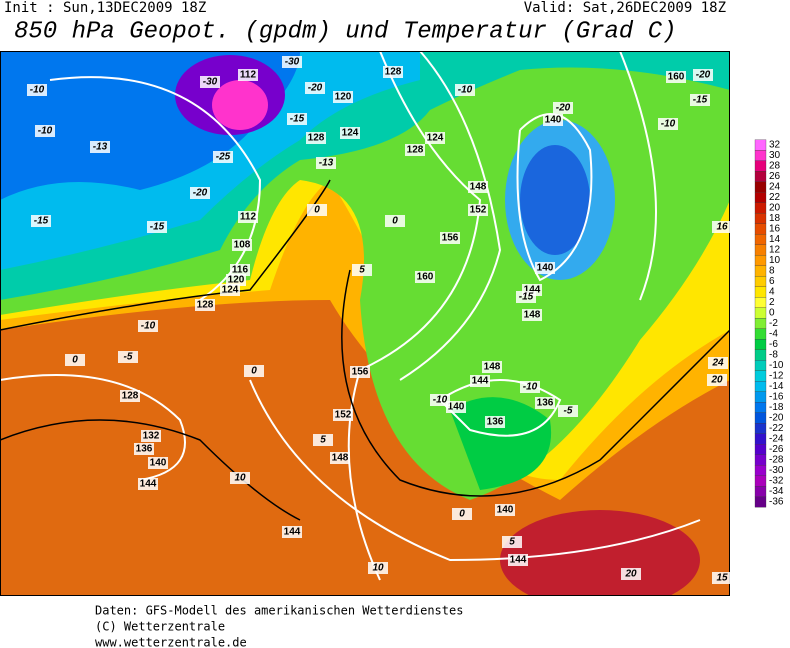 The image size is (790, 648). I want to click on temperature-label: 10, so click(378, 568).